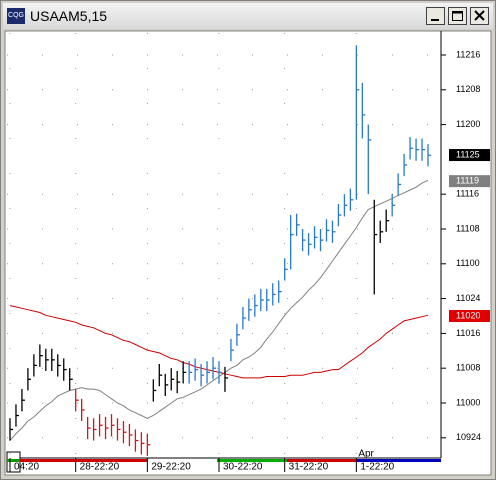  I want to click on app-icon: CQG, so click(16, 16).